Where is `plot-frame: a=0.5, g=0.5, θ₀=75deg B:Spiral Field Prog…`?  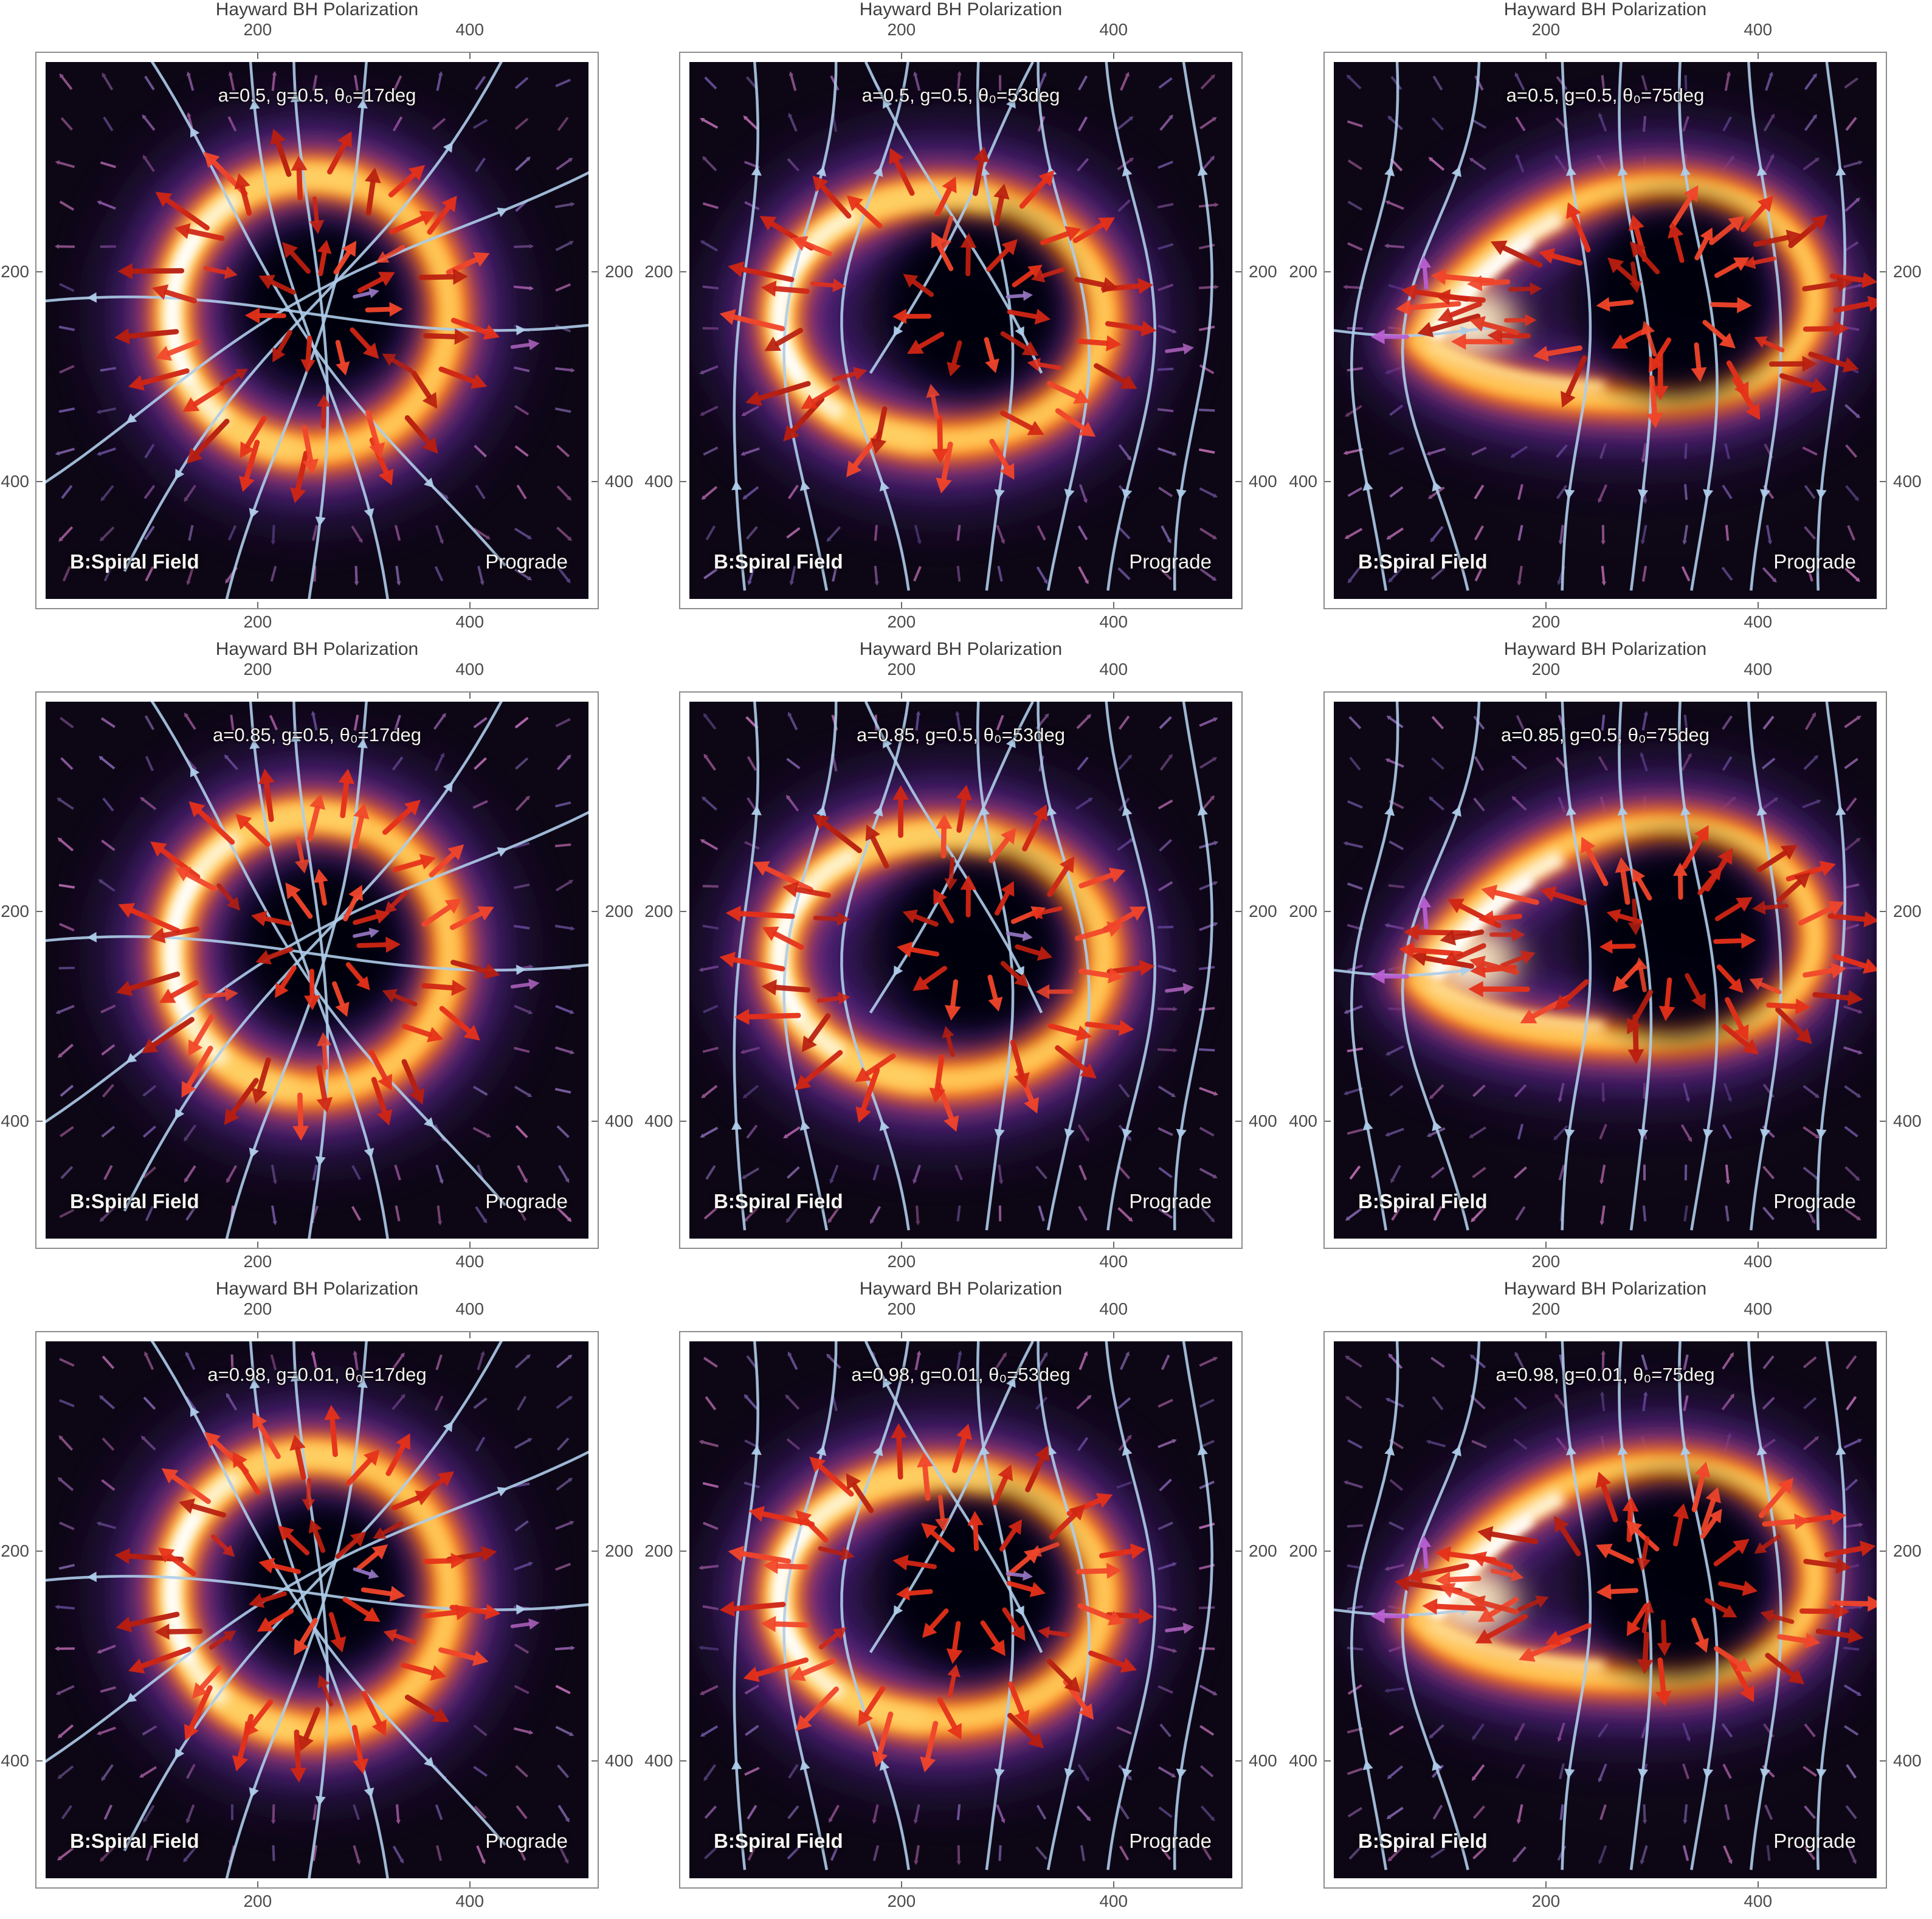
plot-frame: a=0.5, g=0.5, θ₀=75deg B:Spiral Field Prog… is located at coordinates (1605, 330).